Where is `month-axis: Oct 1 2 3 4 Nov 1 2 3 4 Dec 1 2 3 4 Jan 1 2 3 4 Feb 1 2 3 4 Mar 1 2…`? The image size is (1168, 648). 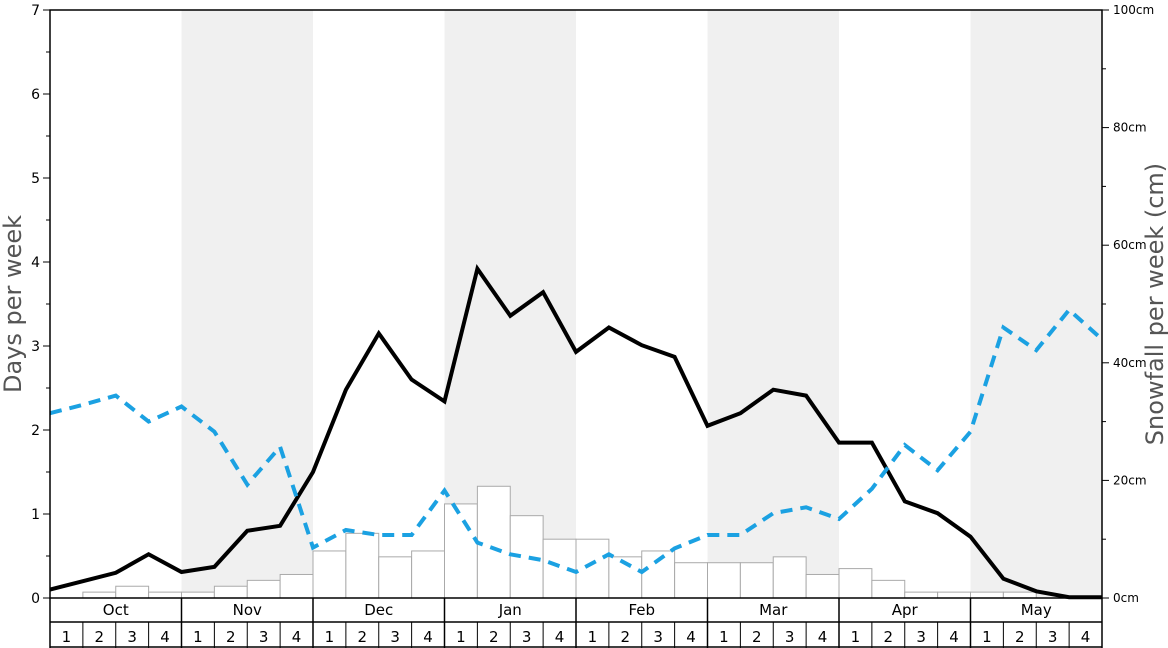 month-axis: Oct 1 2 3 4 Nov 1 2 3 4 Dec 1 2 3 4 Jan 1 2 3 4 Feb 1 2 3 4 Mar 1 2… is located at coordinates (576, 623).